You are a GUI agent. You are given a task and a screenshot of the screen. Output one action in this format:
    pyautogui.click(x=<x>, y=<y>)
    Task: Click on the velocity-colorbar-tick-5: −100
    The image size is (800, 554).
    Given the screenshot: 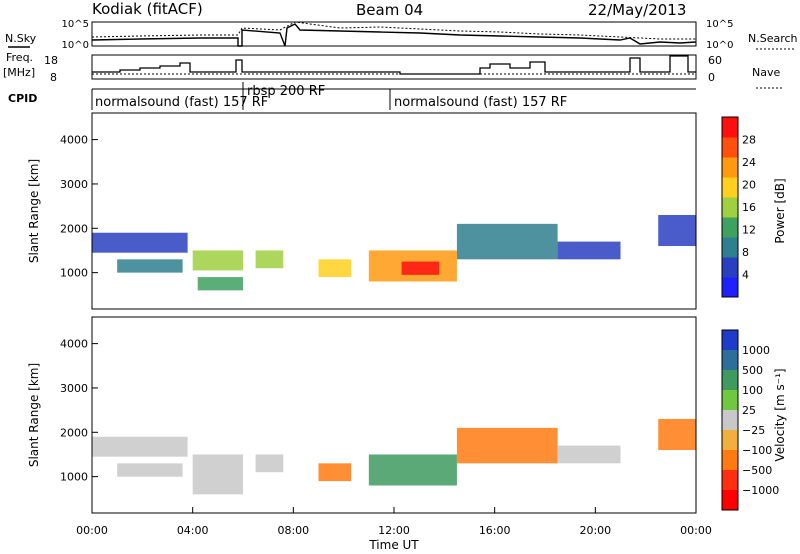 What is the action you would take?
    pyautogui.click(x=757, y=450)
    